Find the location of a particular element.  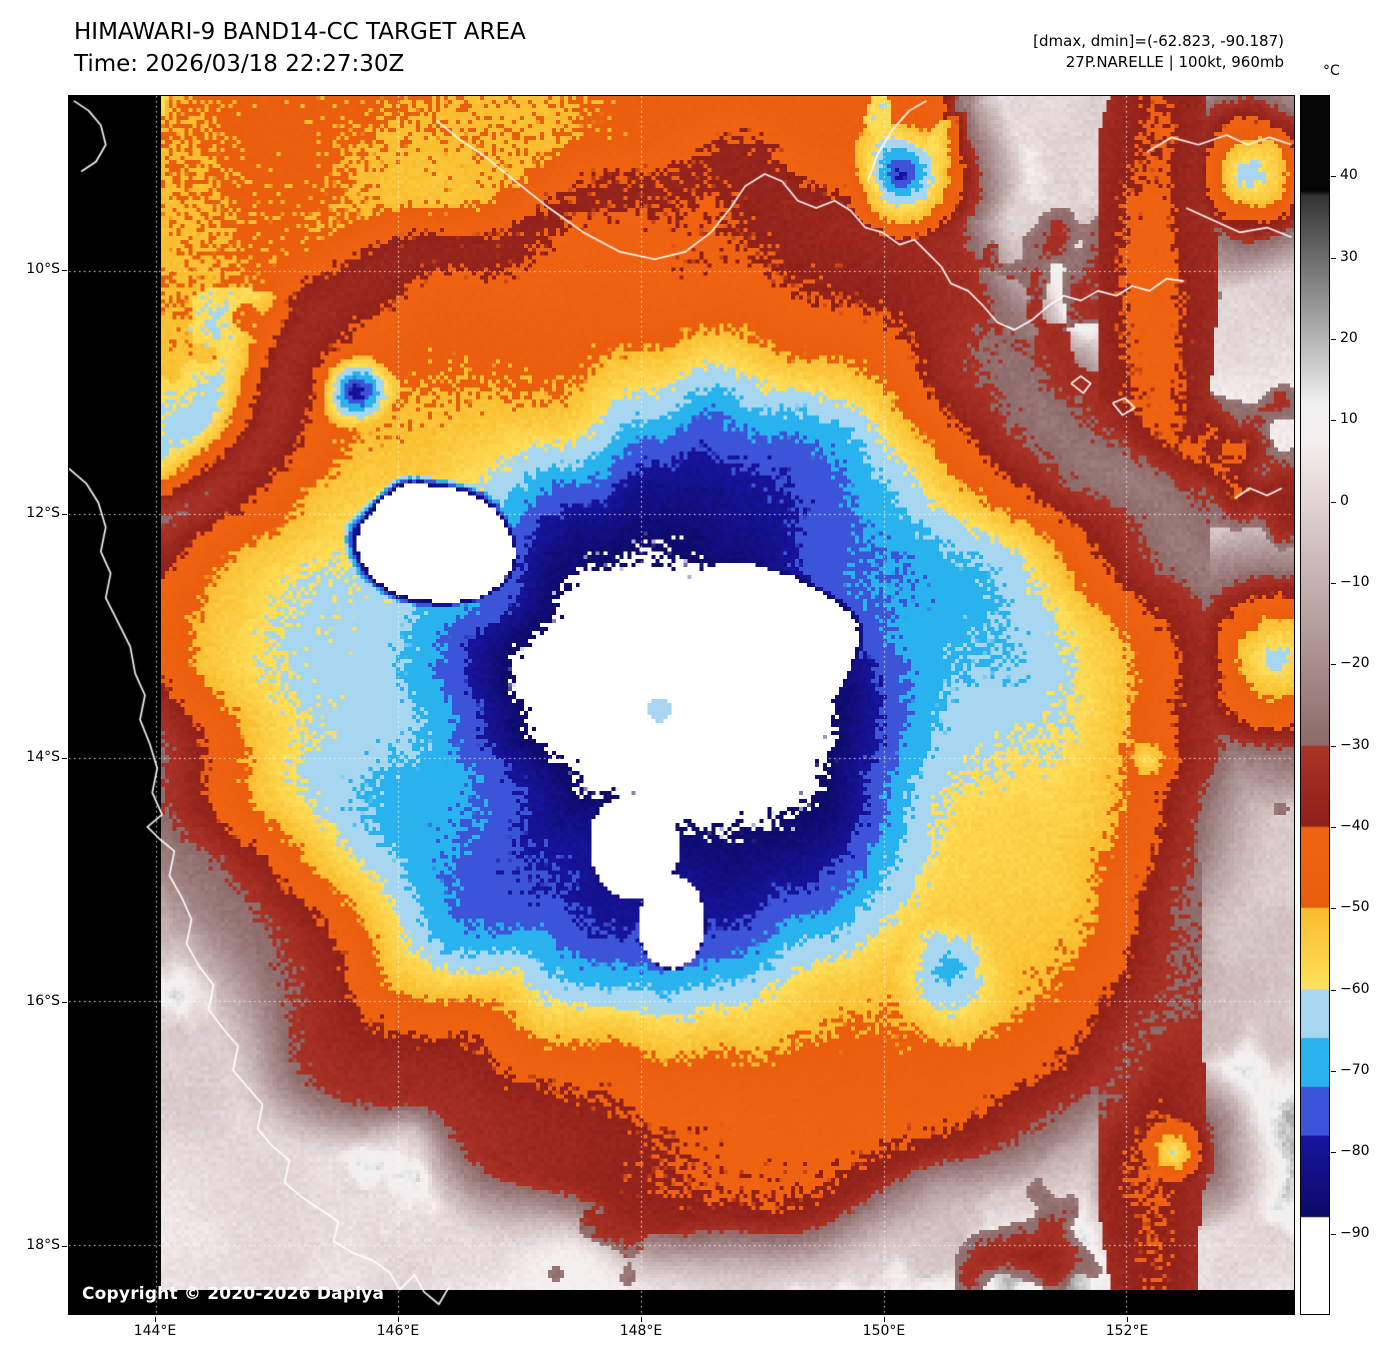

colorbar-gradient is located at coordinates (1315, 705).